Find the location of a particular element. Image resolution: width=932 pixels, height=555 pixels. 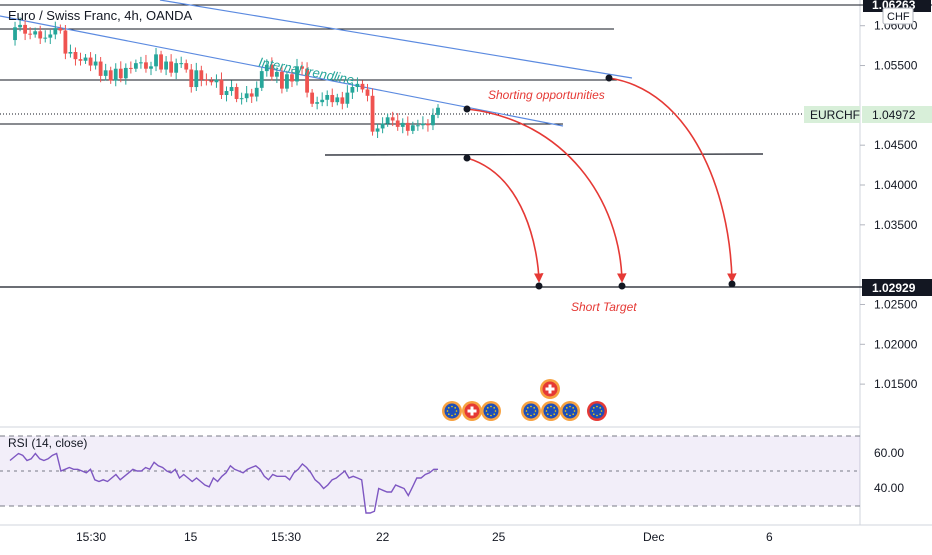

symbol-badge is located at coordinates (832, 114).